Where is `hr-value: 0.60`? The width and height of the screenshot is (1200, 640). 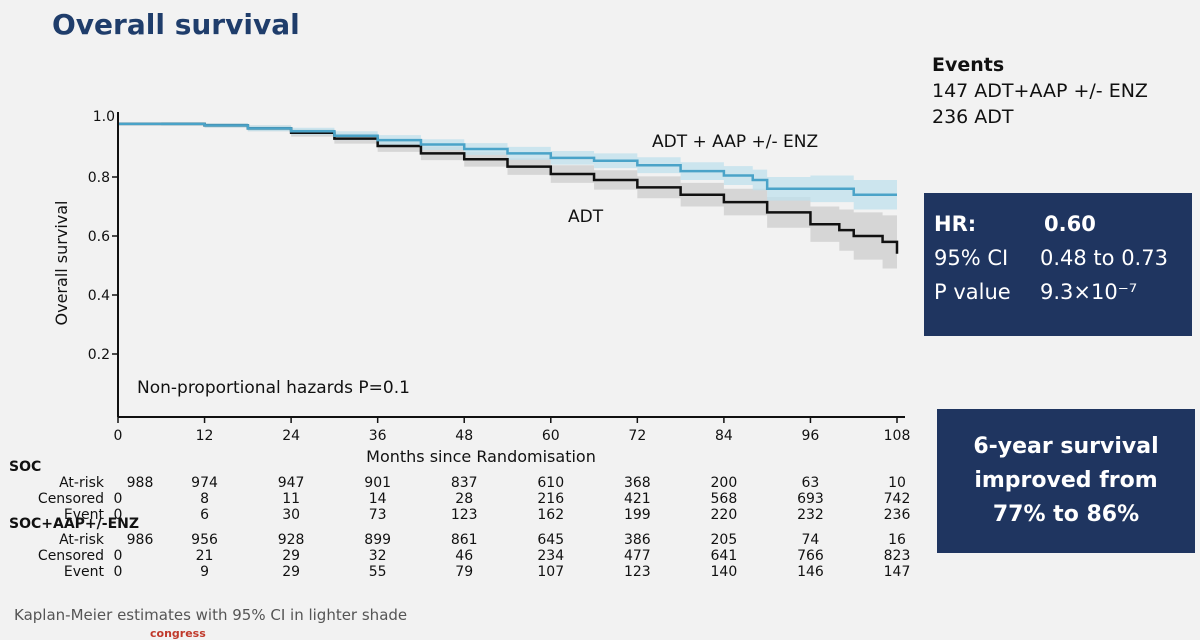 hr-value: 0.60 is located at coordinates (1070, 224).